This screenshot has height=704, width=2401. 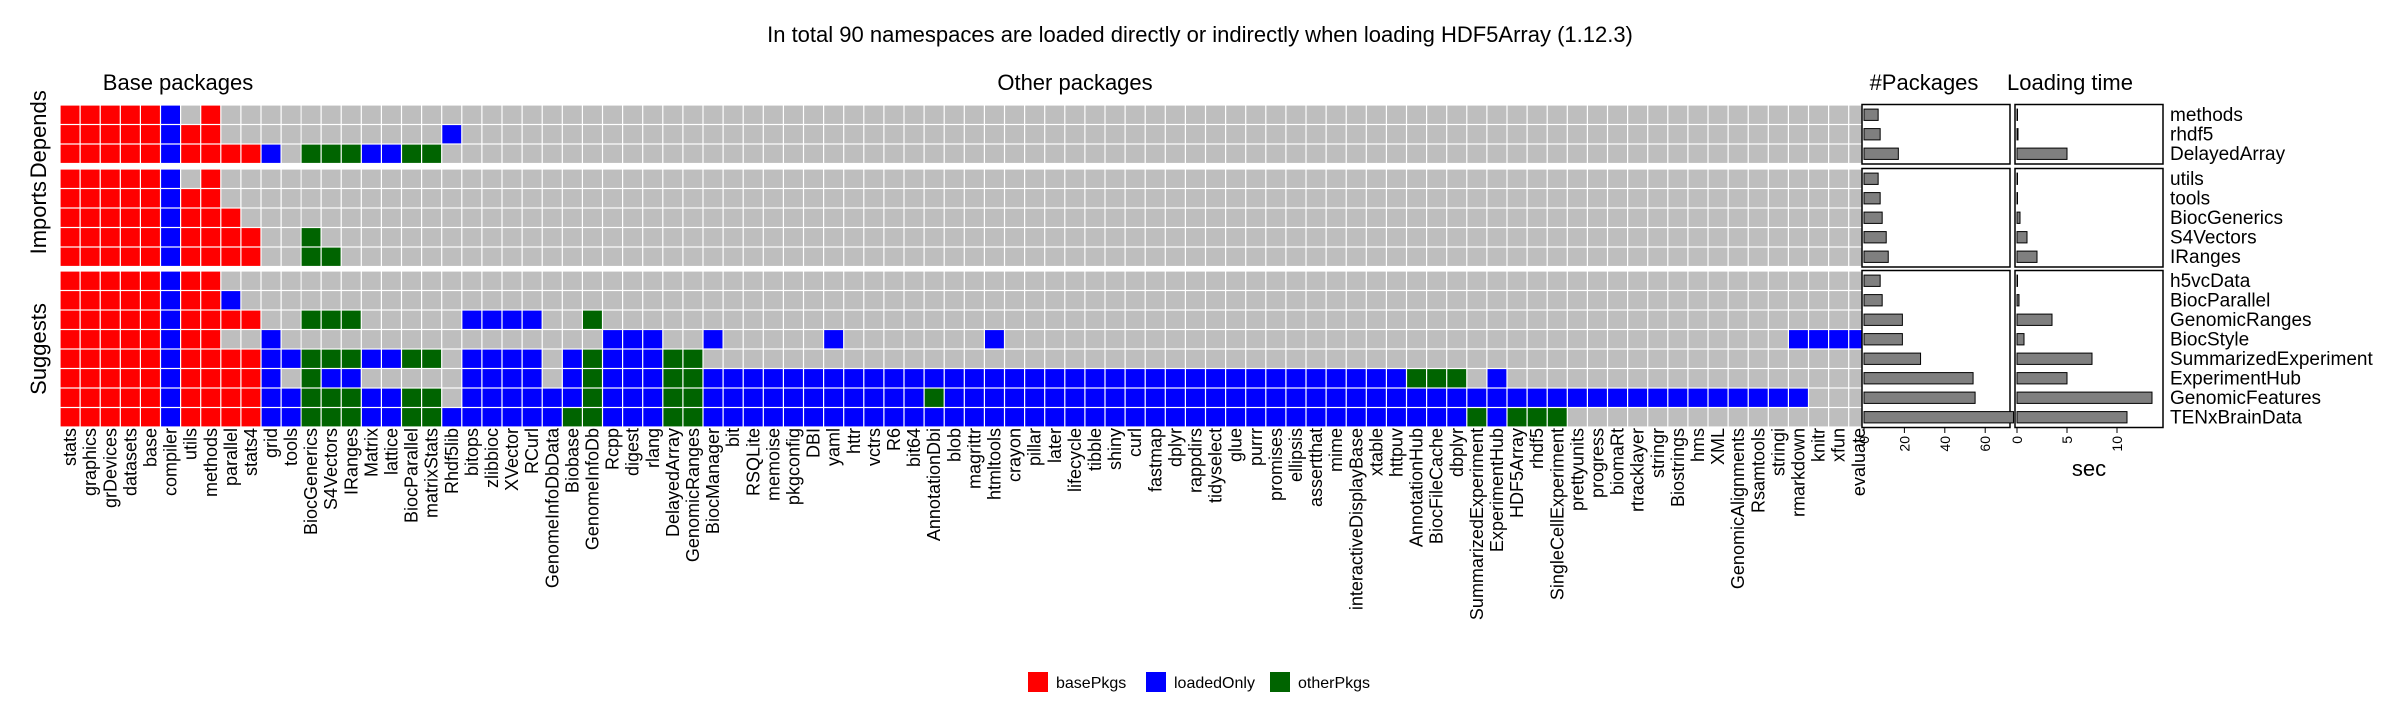 I want to click on cell-methods-rsqlite, so click(x=753, y=114).